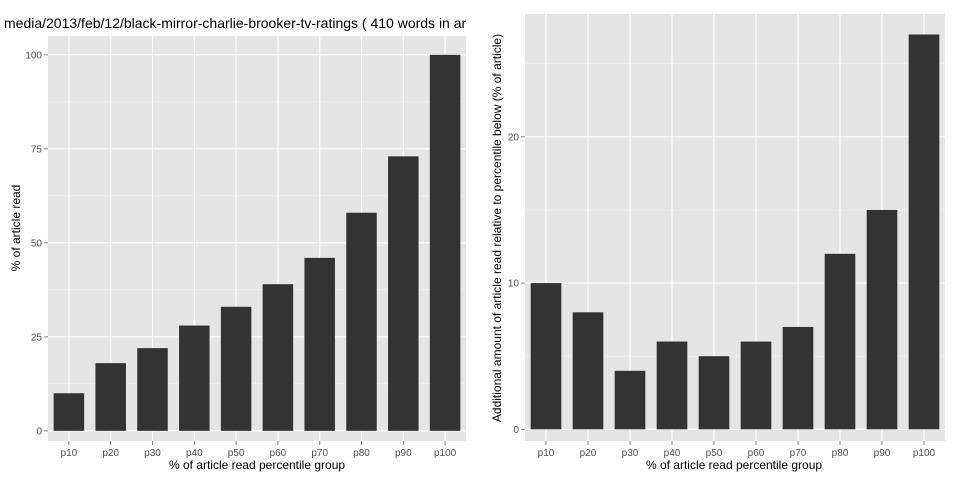  What do you see at coordinates (37, 149) in the screenshot?
I see `left-y-tick-label: 75` at bounding box center [37, 149].